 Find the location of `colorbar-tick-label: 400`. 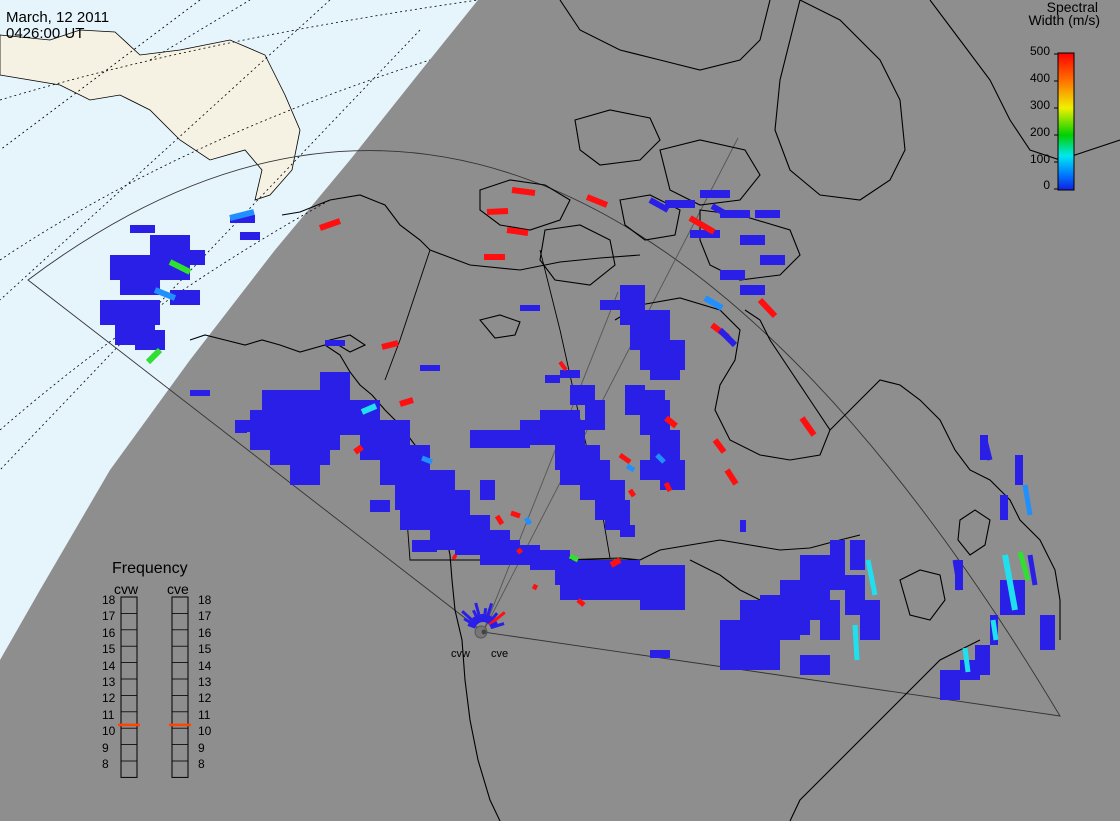

colorbar-tick-label: 400 is located at coordinates (1039, 78).